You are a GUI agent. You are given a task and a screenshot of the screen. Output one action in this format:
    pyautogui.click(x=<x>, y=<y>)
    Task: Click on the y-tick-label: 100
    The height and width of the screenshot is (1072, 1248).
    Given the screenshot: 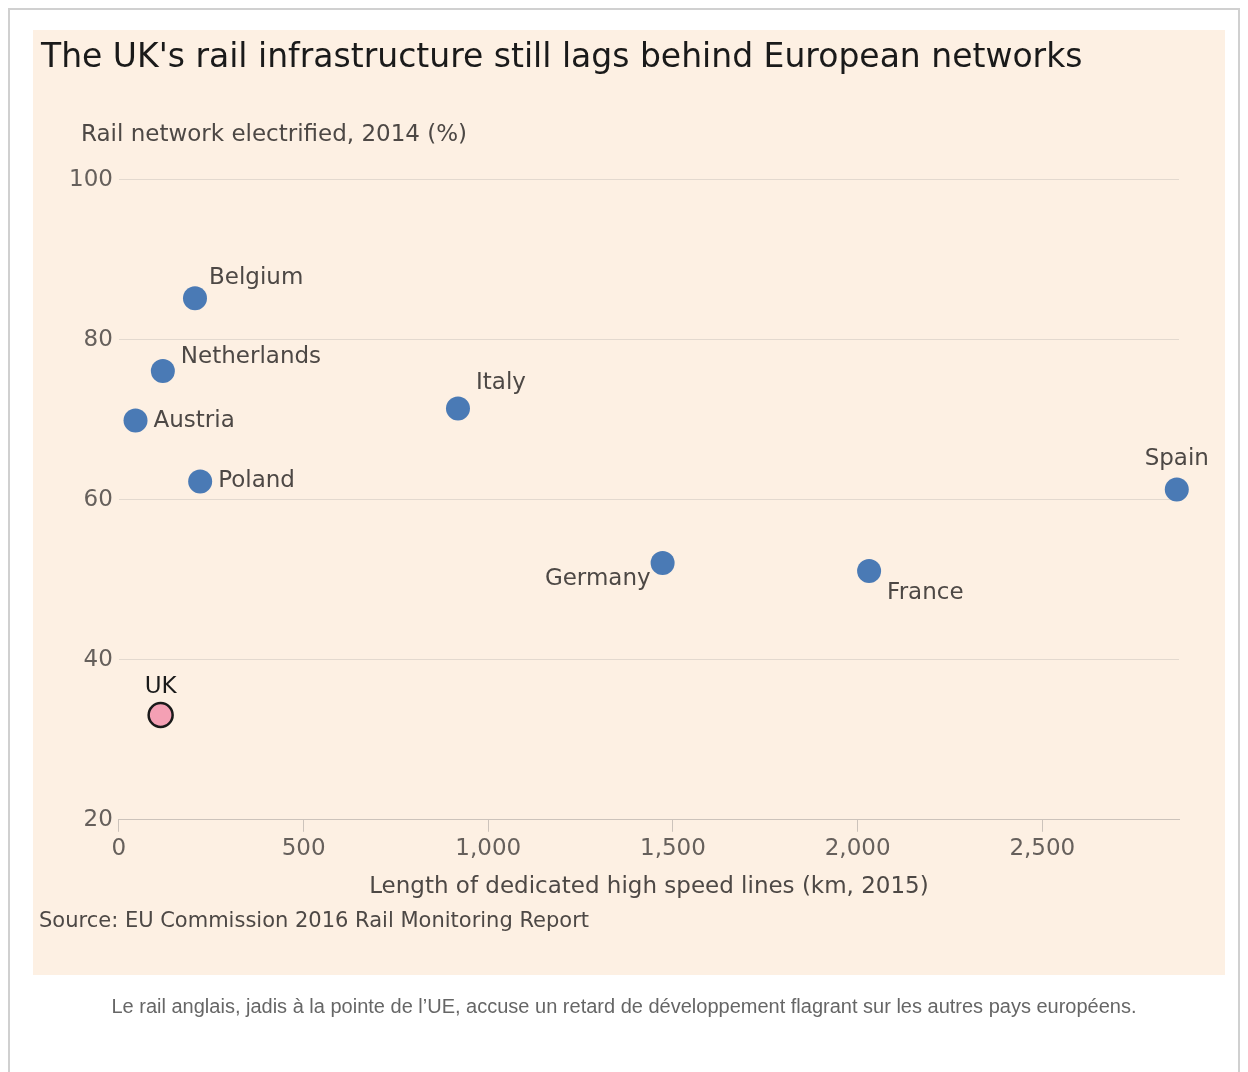 What is the action you would take?
    pyautogui.click(x=90, y=177)
    